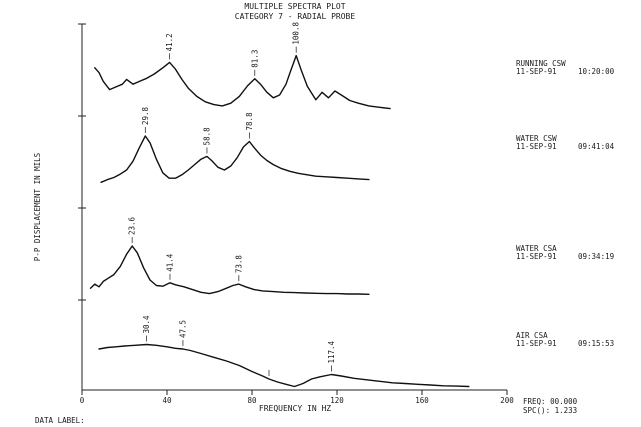 This screenshot has width=641, height=427. I want to click on x-tick-label: 80, so click(252, 400).